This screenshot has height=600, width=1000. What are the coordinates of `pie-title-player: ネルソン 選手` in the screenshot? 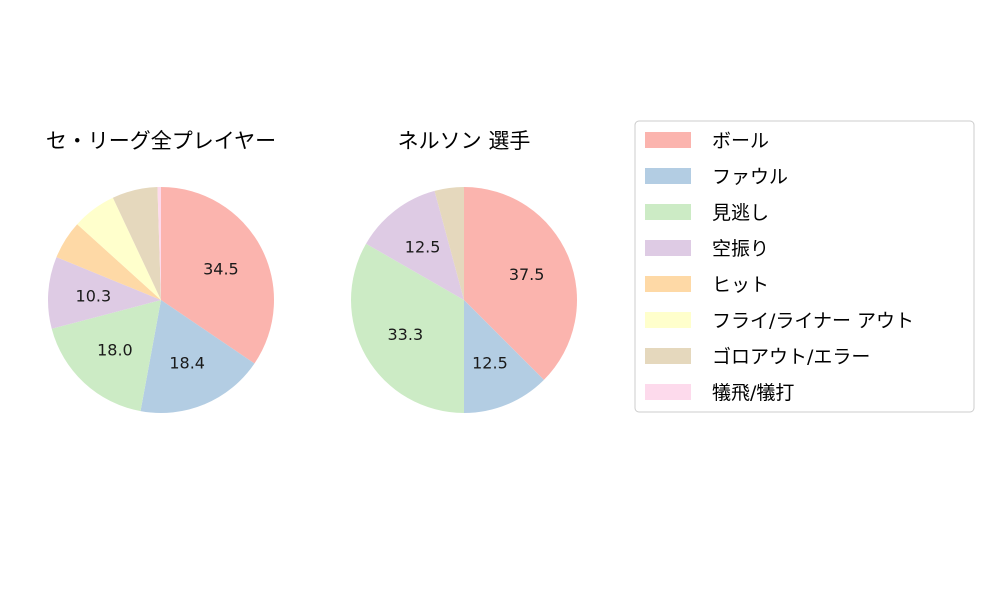 It's located at (464, 141).